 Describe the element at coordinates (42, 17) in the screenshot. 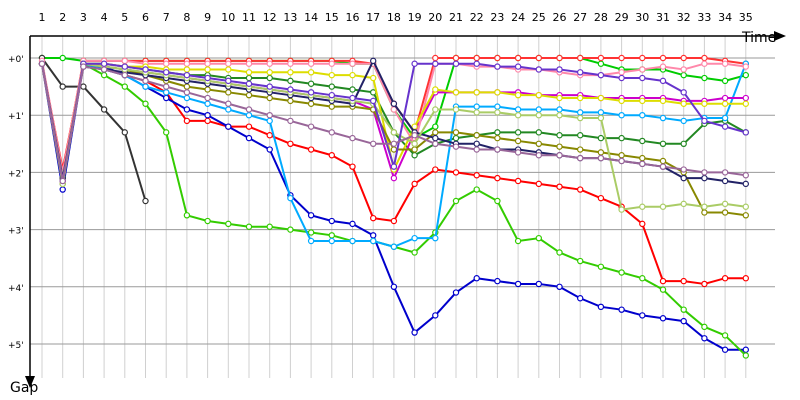

I see `lap-tick-label: 1` at that location.